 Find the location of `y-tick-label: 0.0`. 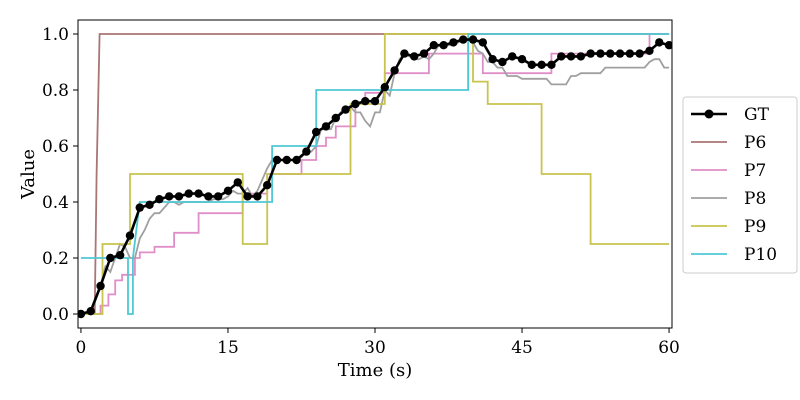

y-tick-label: 0.0 is located at coordinates (55, 315).